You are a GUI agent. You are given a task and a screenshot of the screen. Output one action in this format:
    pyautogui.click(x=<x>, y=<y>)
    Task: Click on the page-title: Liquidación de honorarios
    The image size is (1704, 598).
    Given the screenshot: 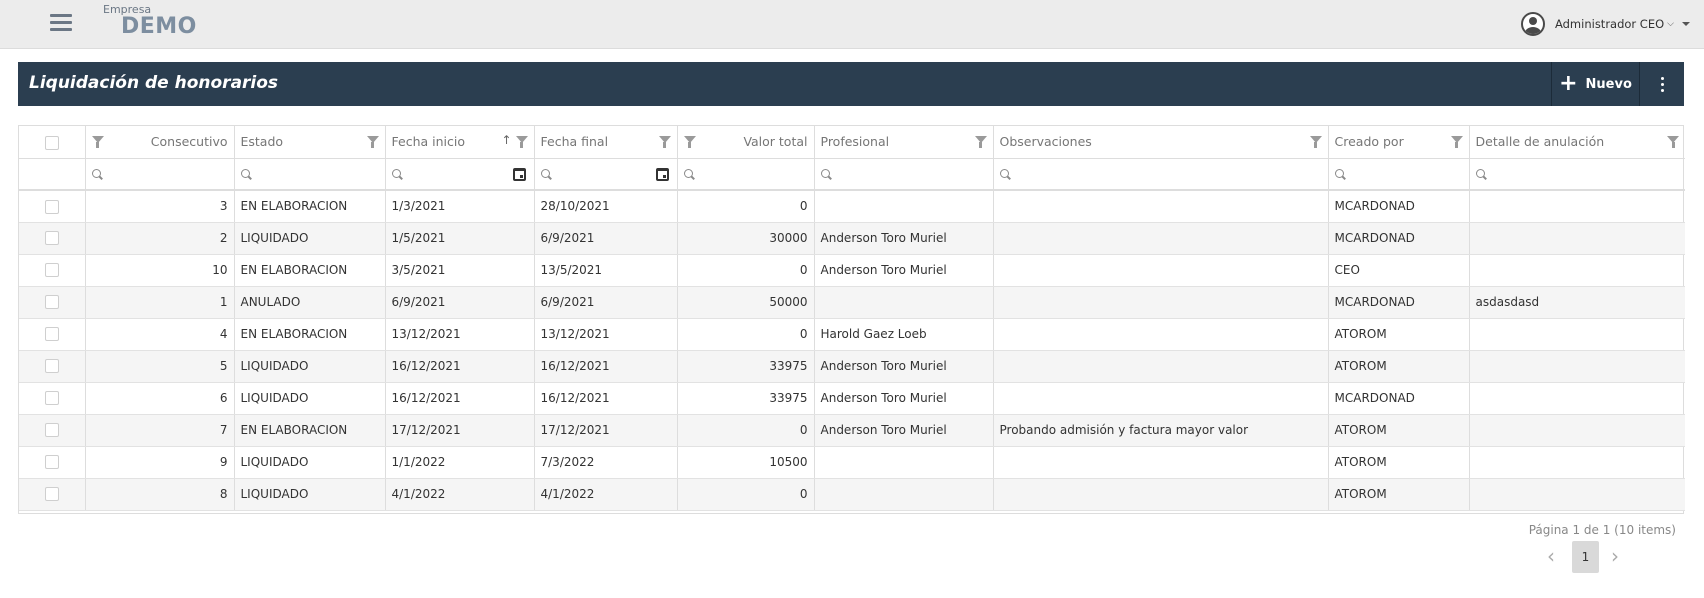 What is the action you would take?
    pyautogui.click(x=154, y=83)
    